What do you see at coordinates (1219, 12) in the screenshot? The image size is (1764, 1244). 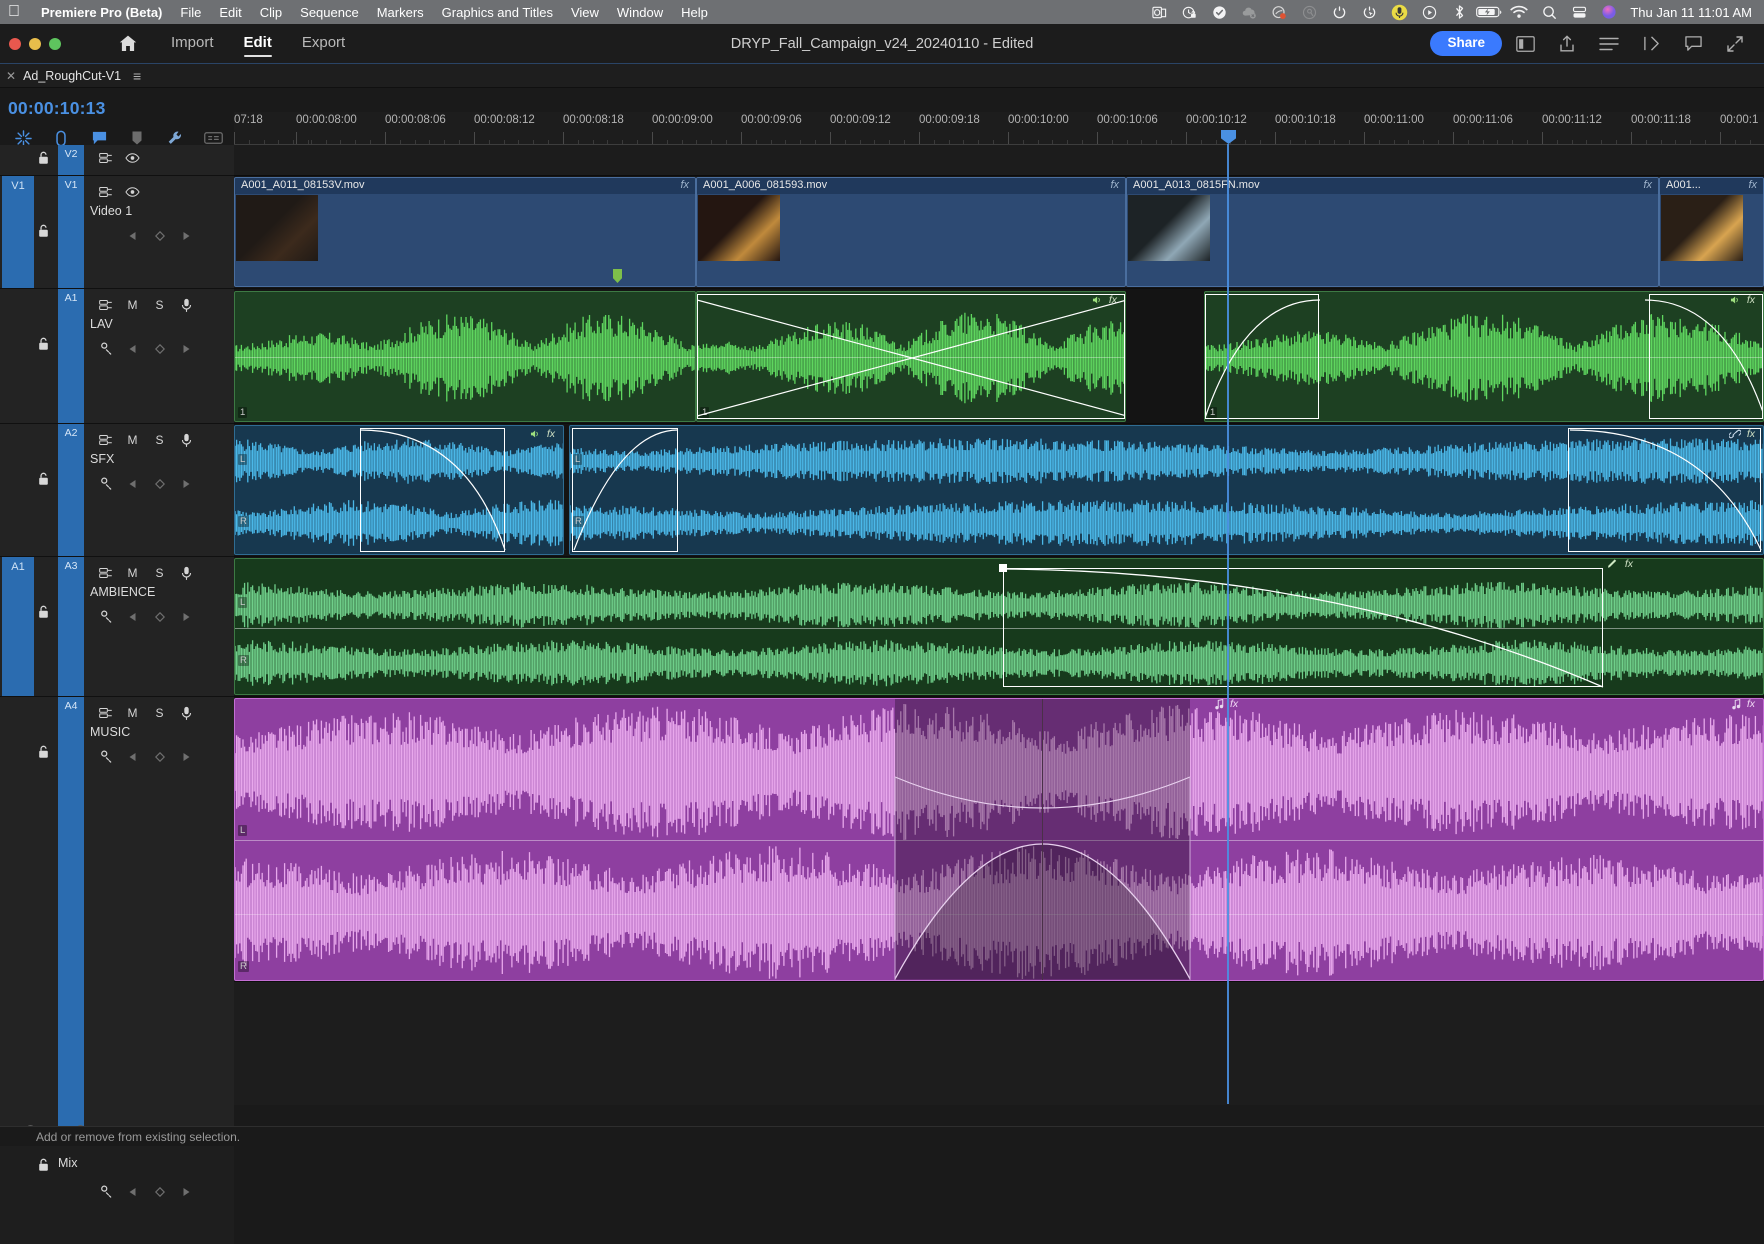 I see `checkmark-circle-icon` at bounding box center [1219, 12].